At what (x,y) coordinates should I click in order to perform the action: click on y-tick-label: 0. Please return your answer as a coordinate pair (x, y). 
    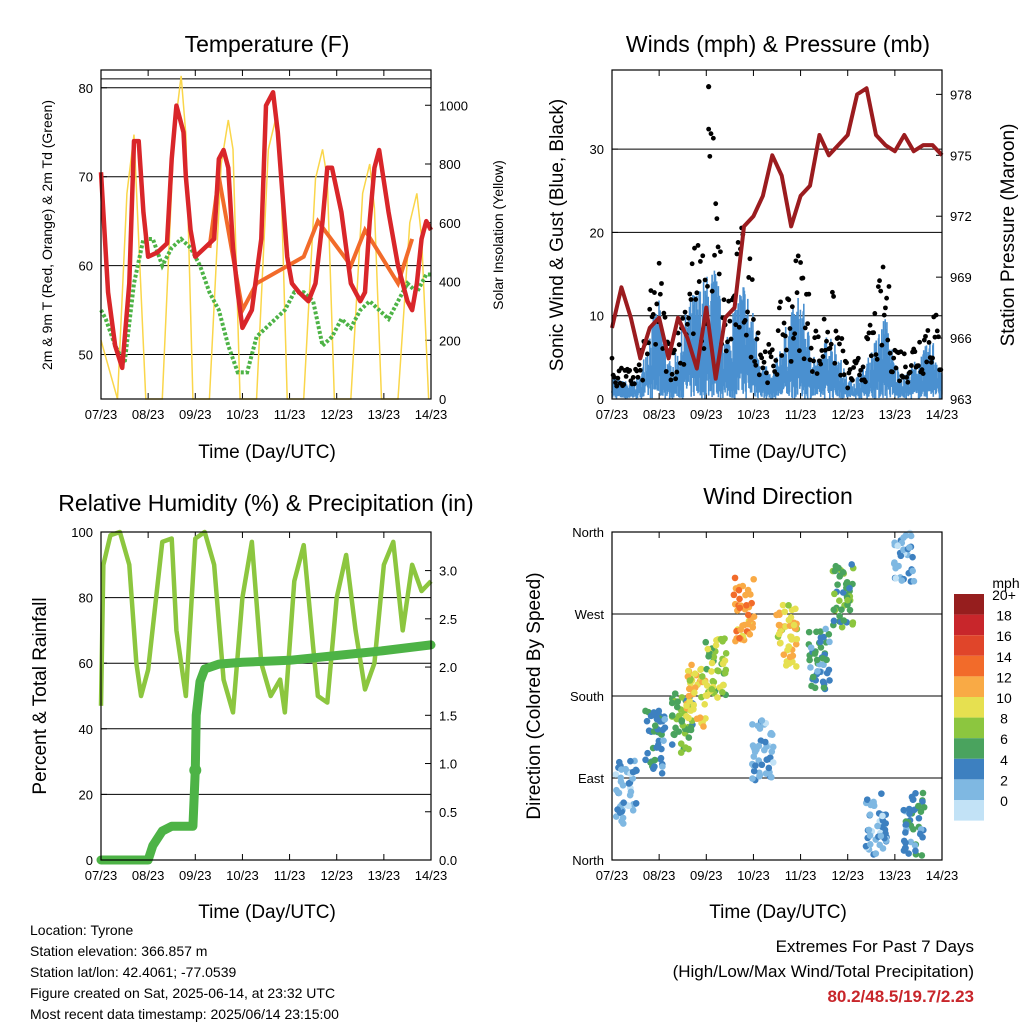
    Looking at the image, I should click on (600, 399).